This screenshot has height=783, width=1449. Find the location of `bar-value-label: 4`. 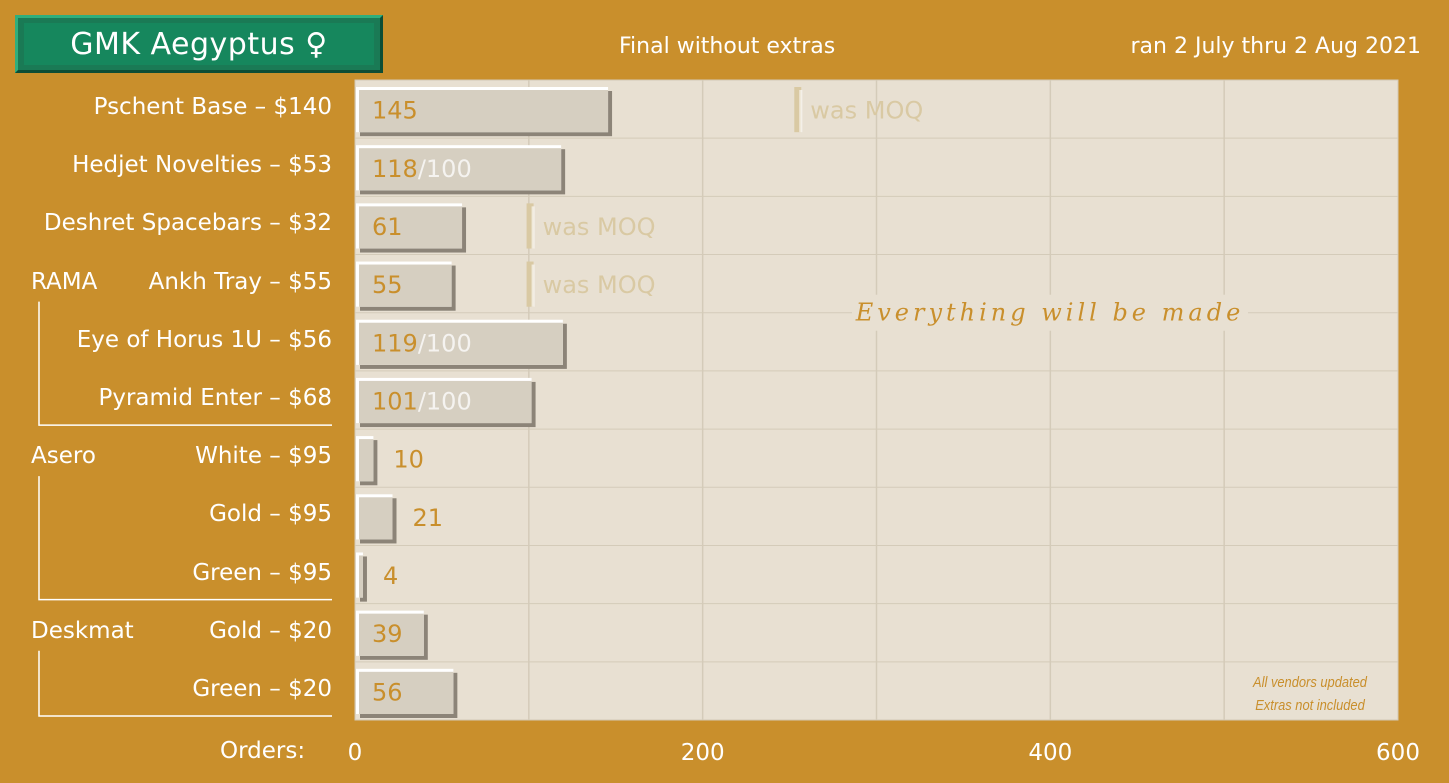

bar-value-label: 4 is located at coordinates (390, 576).